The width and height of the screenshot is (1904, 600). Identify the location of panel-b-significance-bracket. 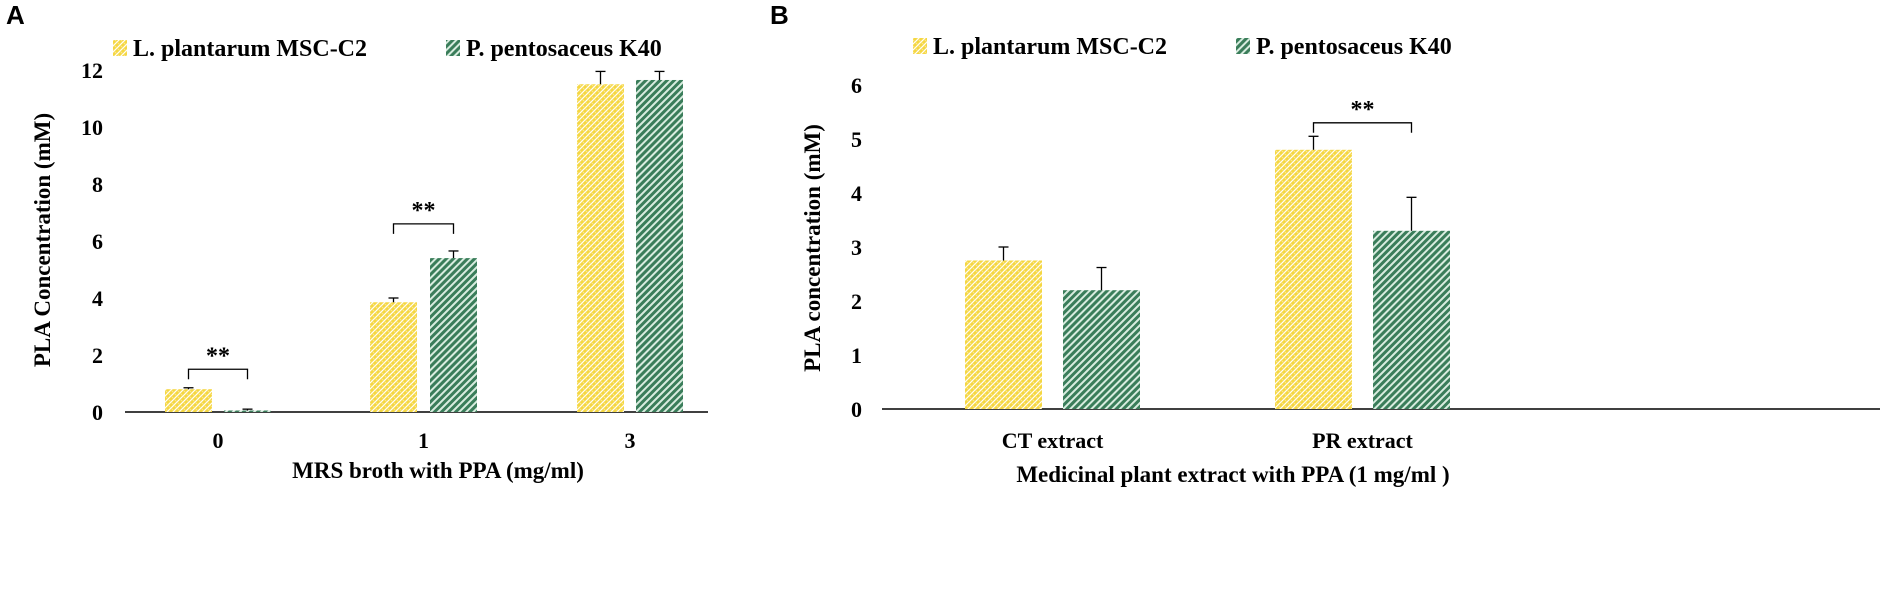
(1362, 127).